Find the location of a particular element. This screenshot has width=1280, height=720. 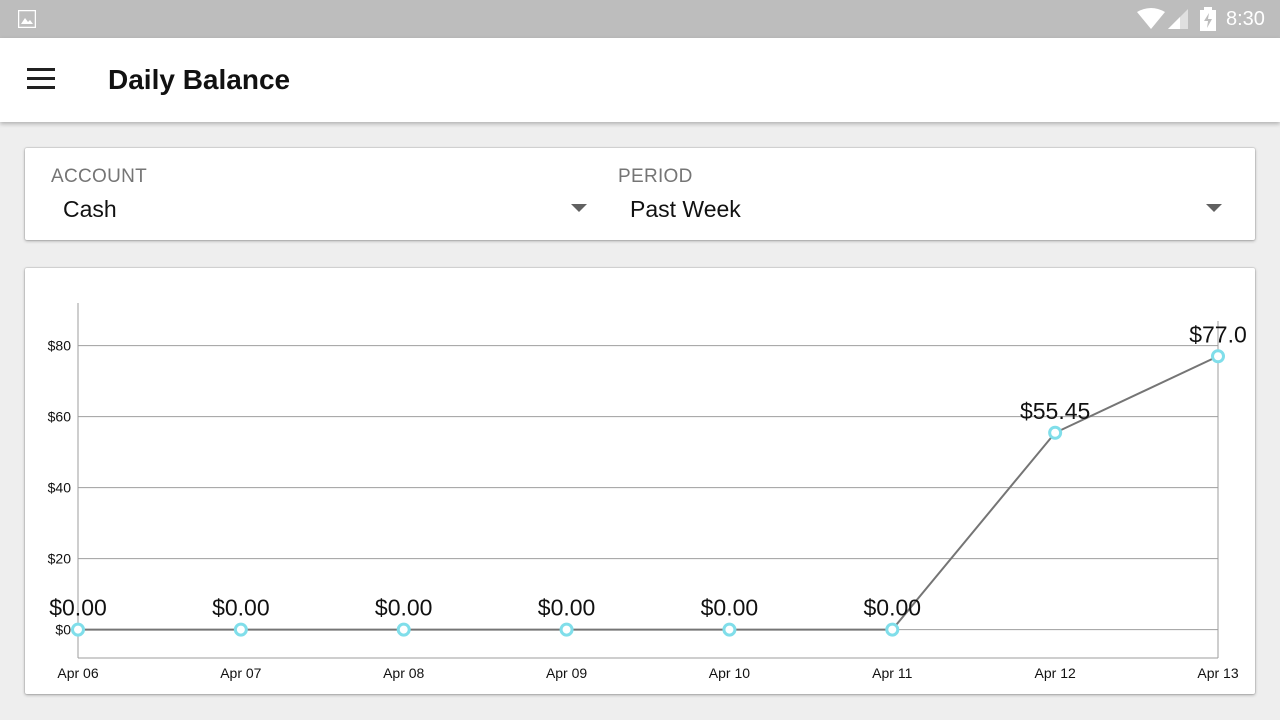

account-label: ACCOUNT is located at coordinates (99, 176).